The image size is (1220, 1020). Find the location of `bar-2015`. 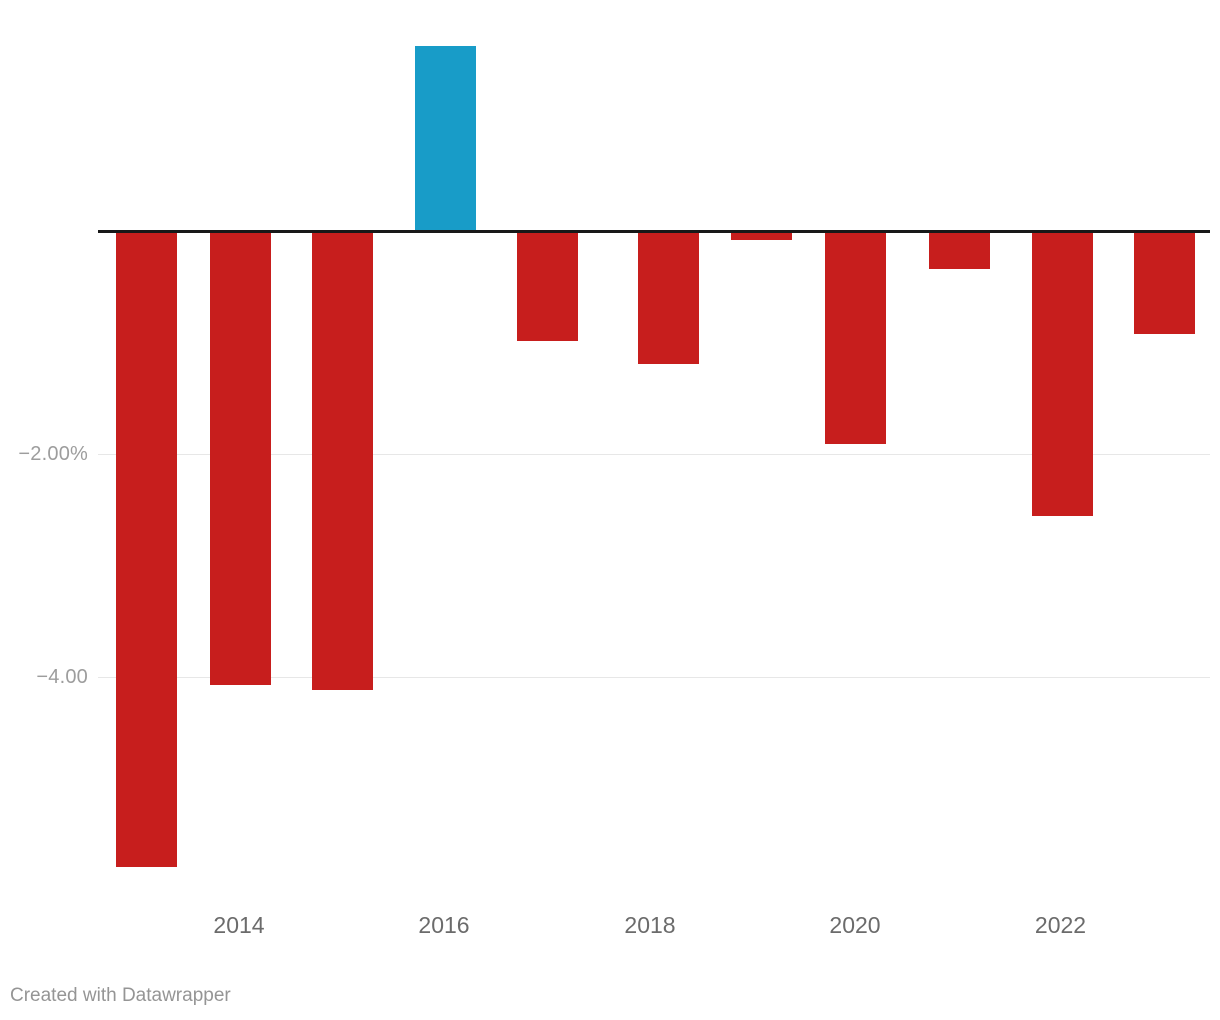

bar-2015 is located at coordinates (342, 461).